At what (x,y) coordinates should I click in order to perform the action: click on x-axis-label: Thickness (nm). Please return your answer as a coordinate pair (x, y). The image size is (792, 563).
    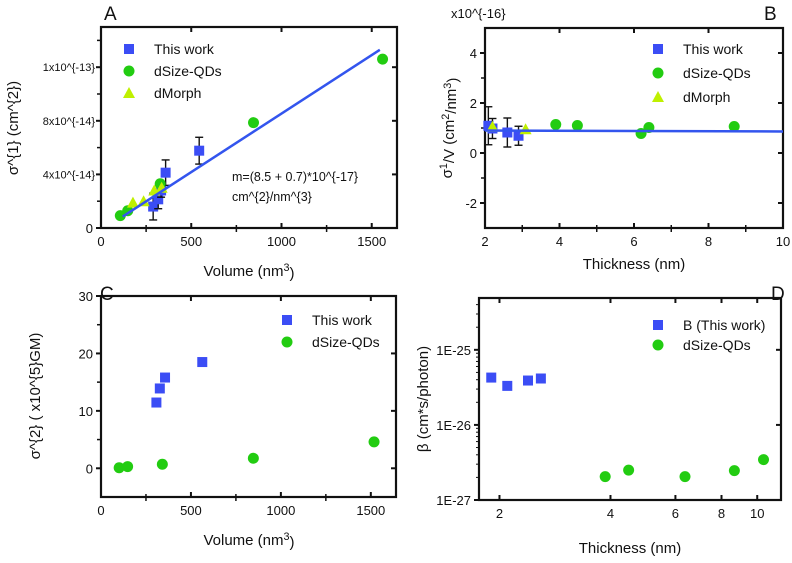
    Looking at the image, I should click on (634, 264).